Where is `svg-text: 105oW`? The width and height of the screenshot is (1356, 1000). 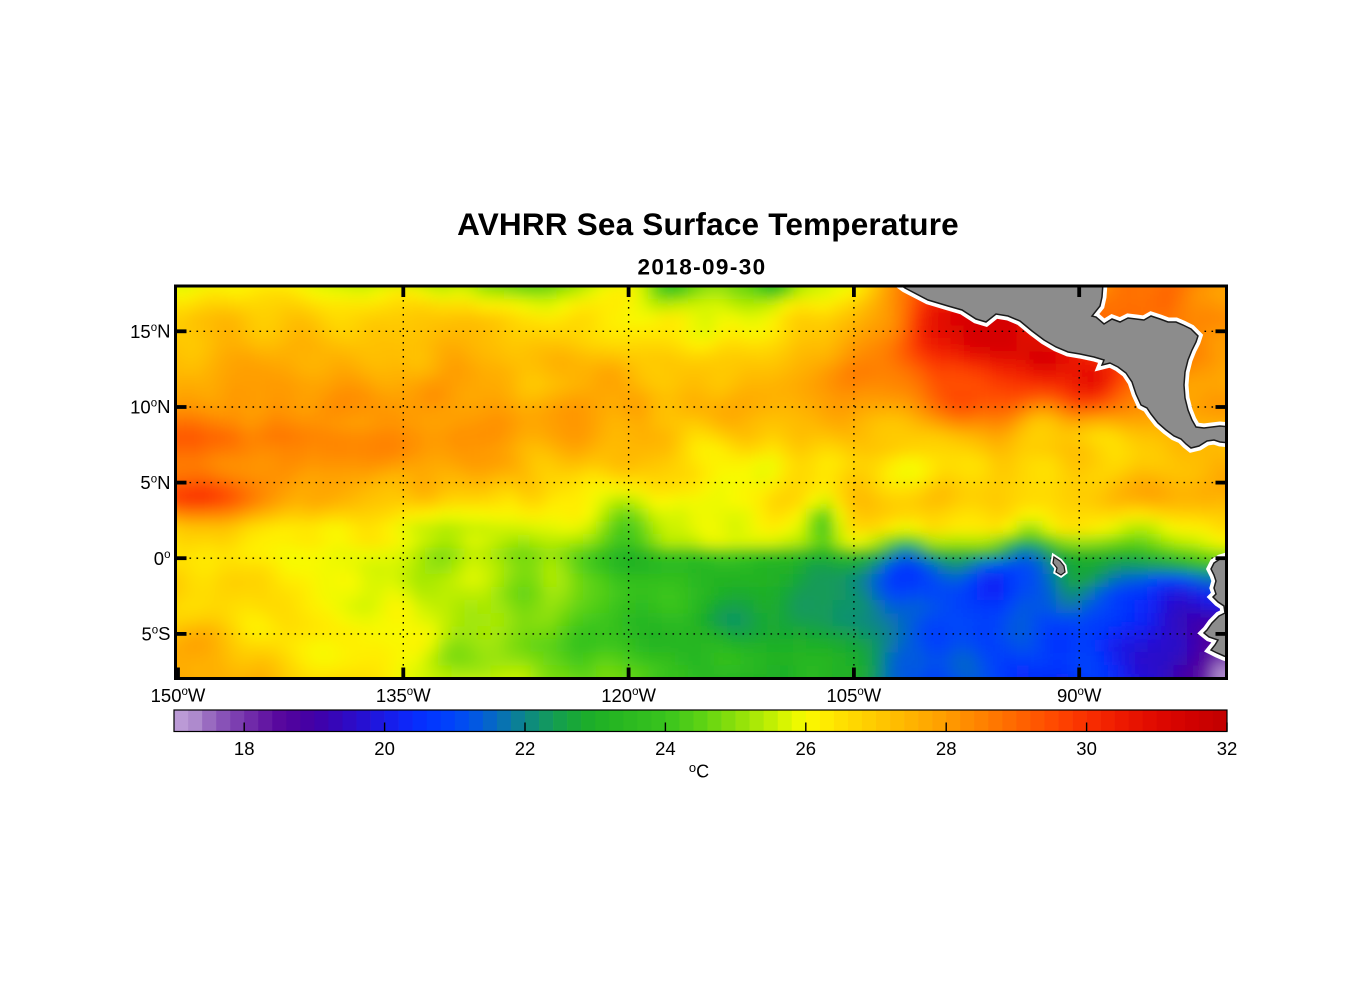 svg-text: 105oW is located at coordinates (854, 695).